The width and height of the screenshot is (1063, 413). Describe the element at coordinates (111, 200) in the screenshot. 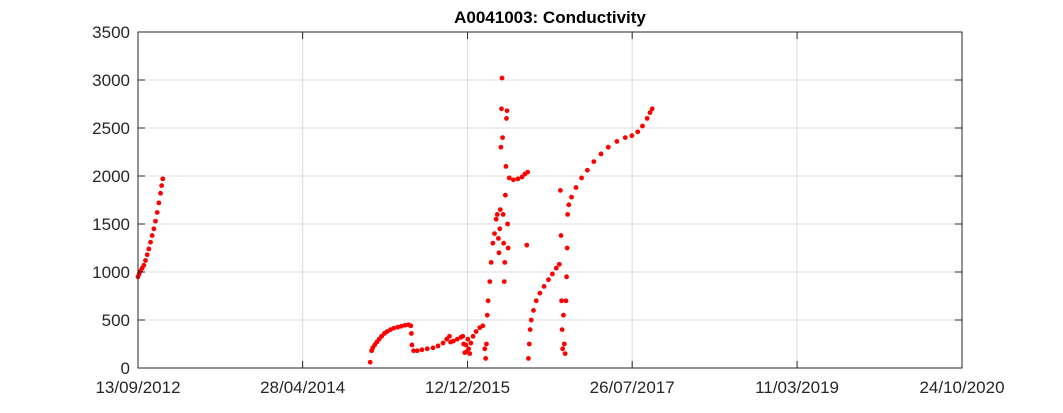

I see `y-axis-tick-labels: 0 500 1000 1500 2000 2500 3000 3500` at that location.